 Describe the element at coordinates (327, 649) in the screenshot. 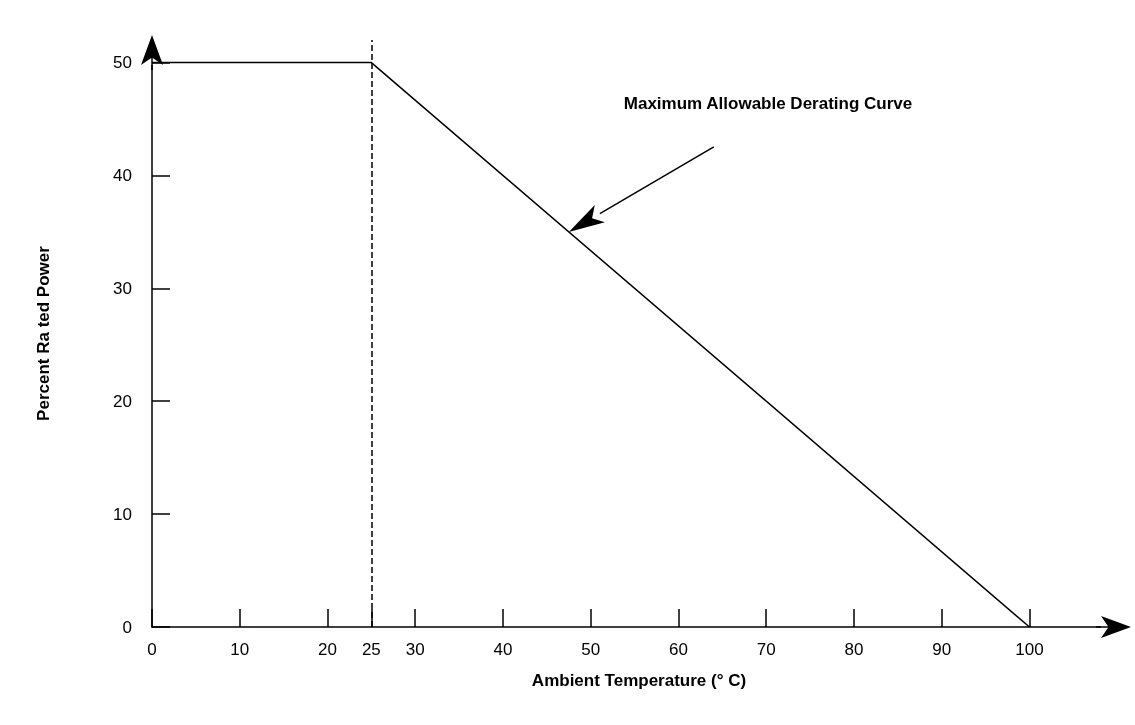

I see `x-tick-label: 20` at that location.